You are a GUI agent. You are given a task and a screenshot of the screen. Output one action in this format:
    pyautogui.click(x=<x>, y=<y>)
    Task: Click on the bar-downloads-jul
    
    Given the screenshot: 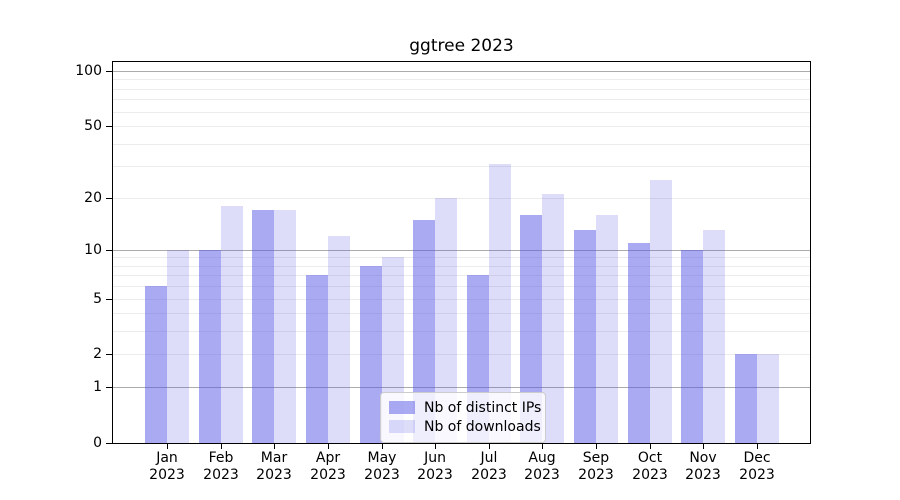 What is the action you would take?
    pyautogui.click(x=500, y=303)
    